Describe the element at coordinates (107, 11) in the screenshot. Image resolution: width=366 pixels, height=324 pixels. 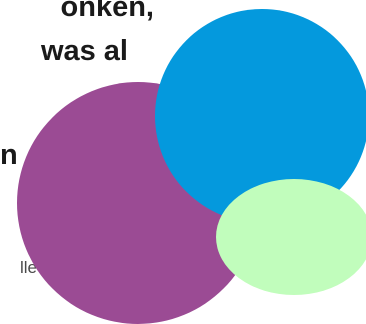
I see `headline-line-1: onken,` at that location.